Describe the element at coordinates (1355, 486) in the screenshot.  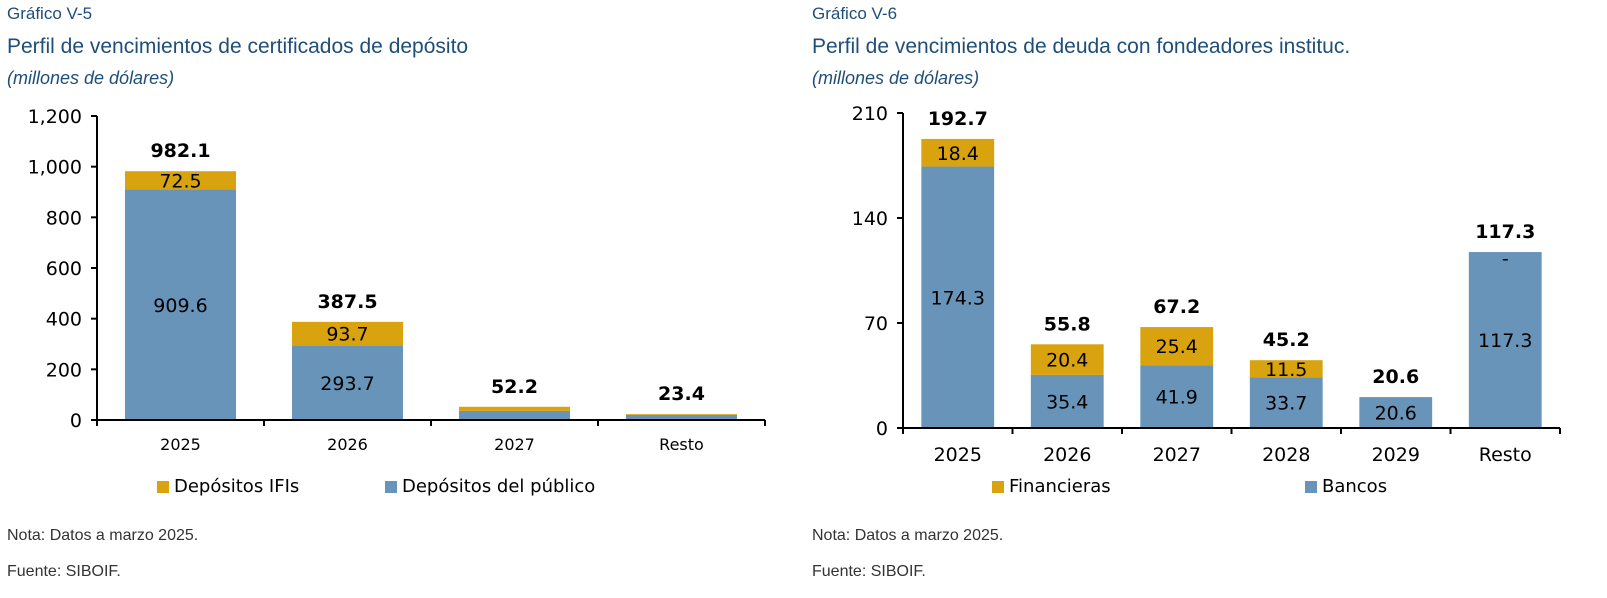
I see `legend-label: Bancos` at that location.